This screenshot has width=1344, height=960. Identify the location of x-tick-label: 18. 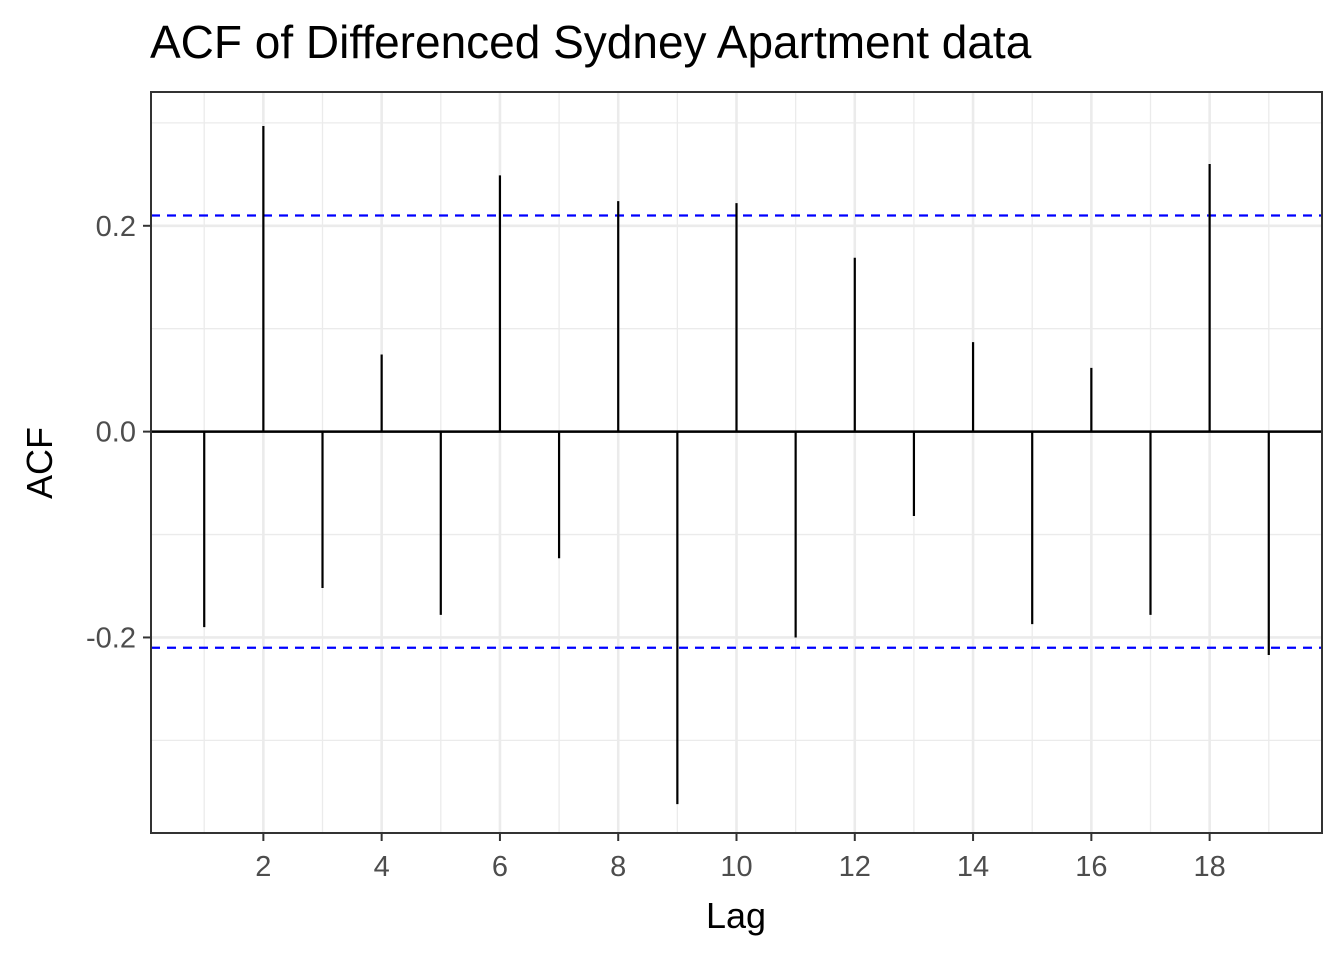
(1209, 867).